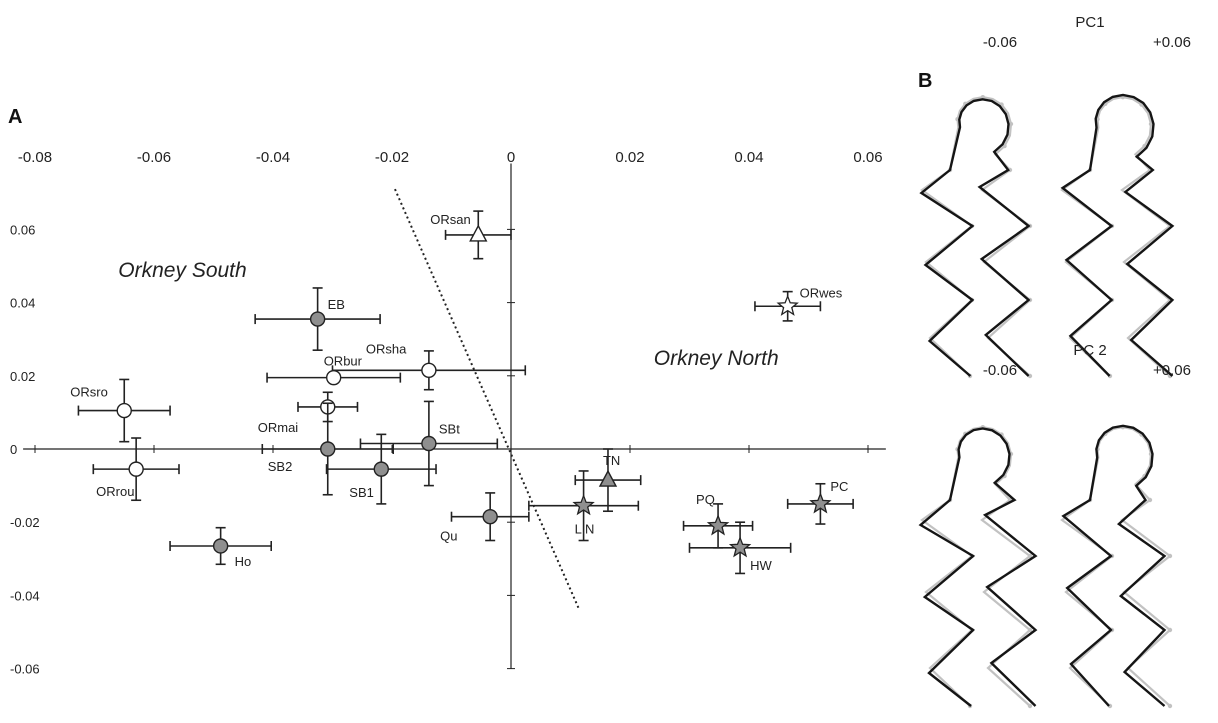 Image resolution: width=1218 pixels, height=723 pixels. I want to click on point-orwes: ORwes, so click(798, 303).